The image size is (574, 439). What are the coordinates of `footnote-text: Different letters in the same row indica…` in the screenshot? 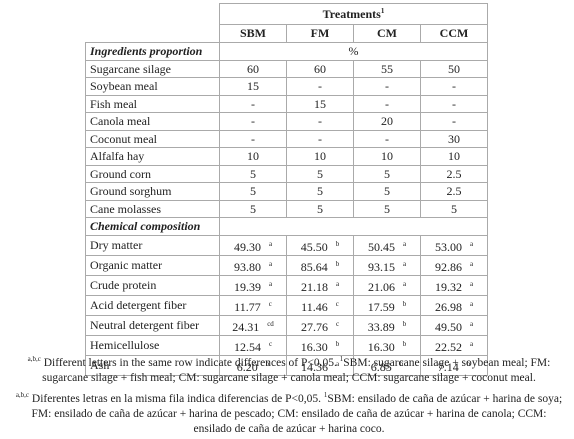 It's located at (190, 362).